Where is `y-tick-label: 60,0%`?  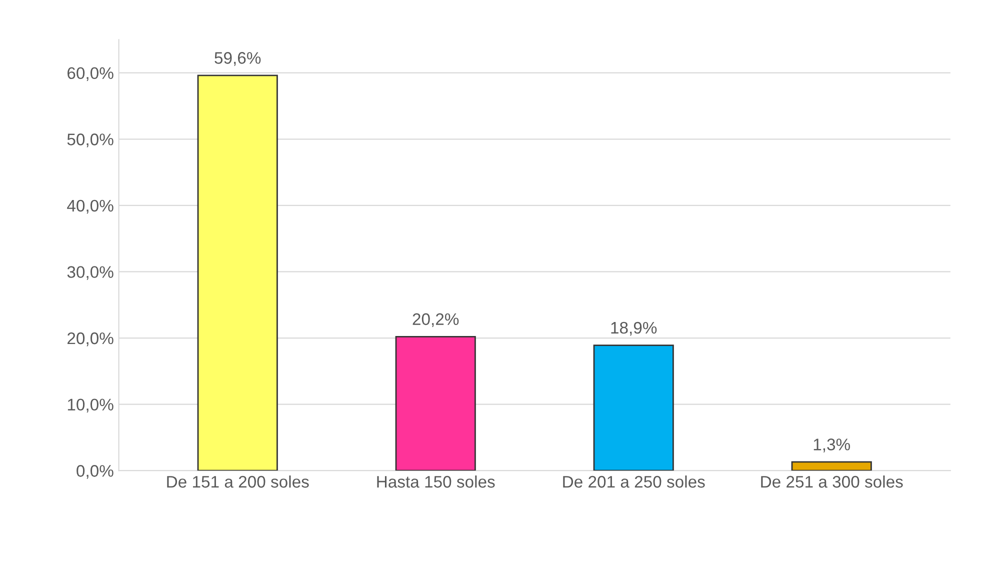 y-tick-label: 60,0% is located at coordinates (91, 74).